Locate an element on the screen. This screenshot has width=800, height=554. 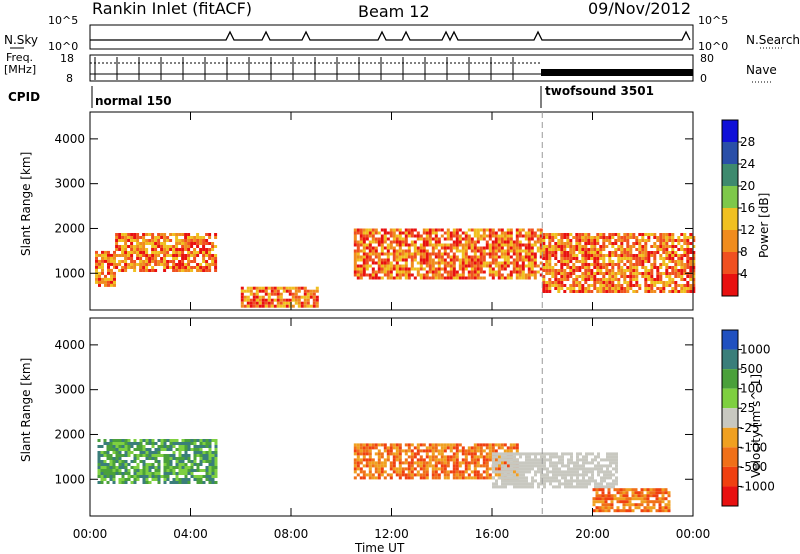
x-tick-label: 08:00 is located at coordinates (291, 534).